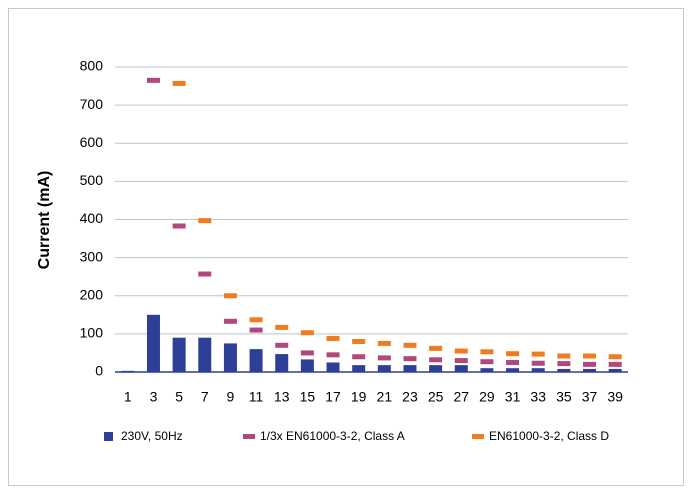 The width and height of the screenshot is (691, 499). I want to click on x-tick-label: 3, so click(154, 397).